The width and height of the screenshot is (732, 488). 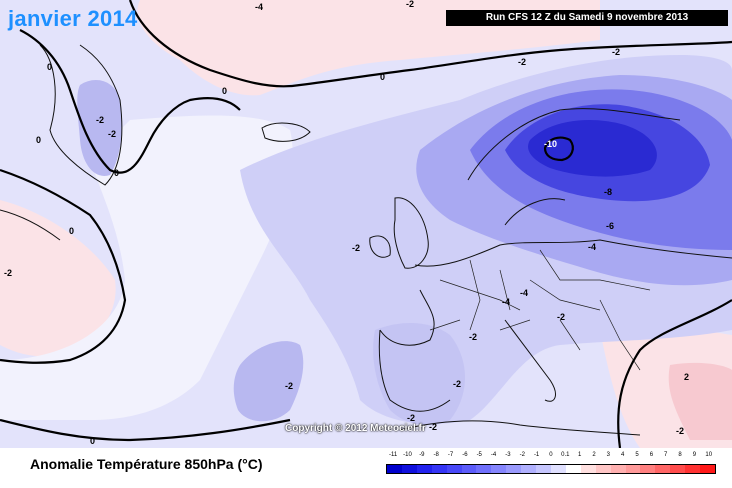 What do you see at coordinates (286, 132) in the screenshot?
I see `coast-iceland` at bounding box center [286, 132].